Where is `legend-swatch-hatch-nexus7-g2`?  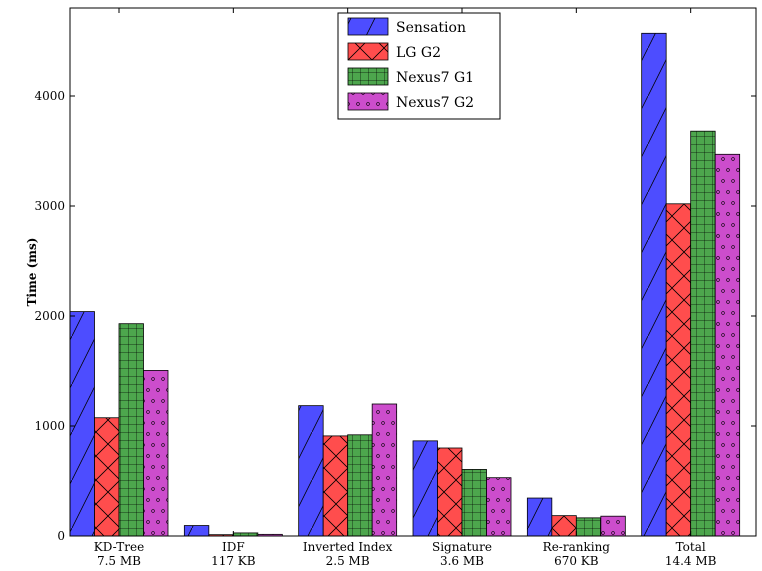 legend-swatch-hatch-nexus7-g2 is located at coordinates (368, 101).